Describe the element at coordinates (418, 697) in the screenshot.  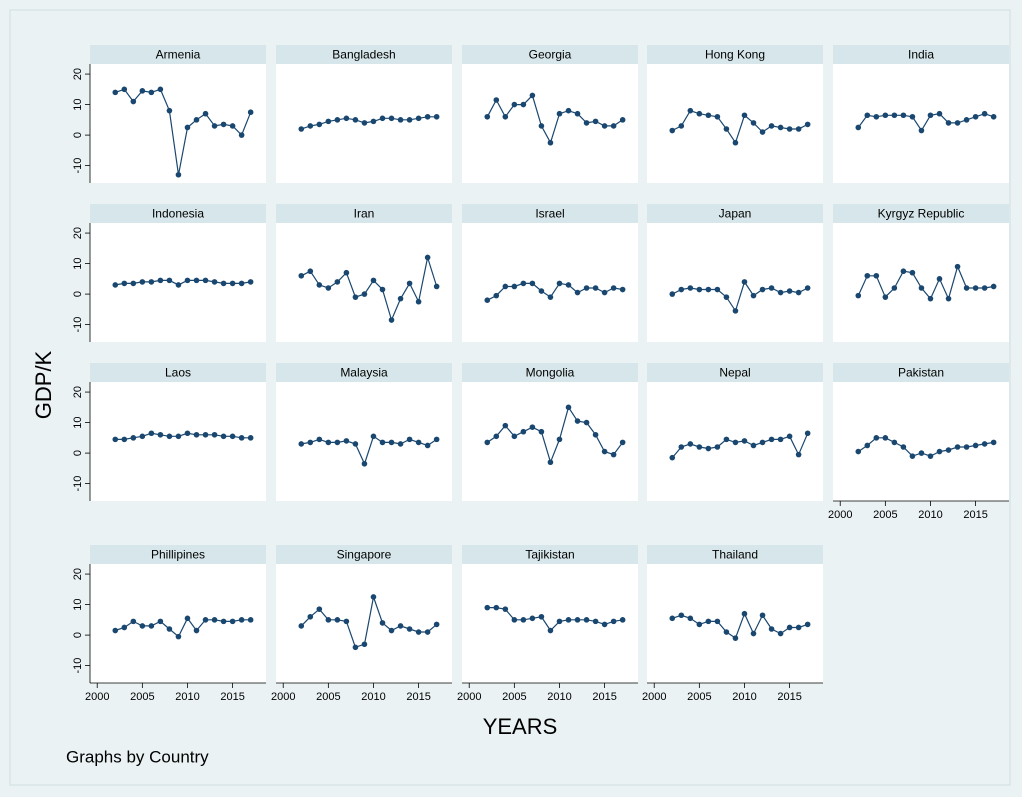
I see `x-tick-label: 2015` at that location.